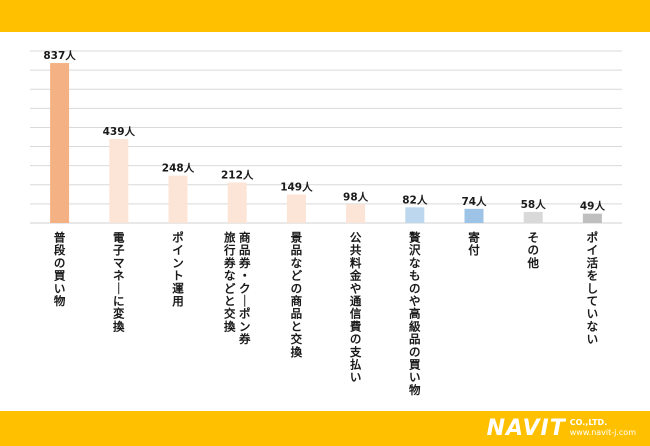 The width and height of the screenshot is (650, 446). I want to click on value-label: 837人, so click(59, 55).